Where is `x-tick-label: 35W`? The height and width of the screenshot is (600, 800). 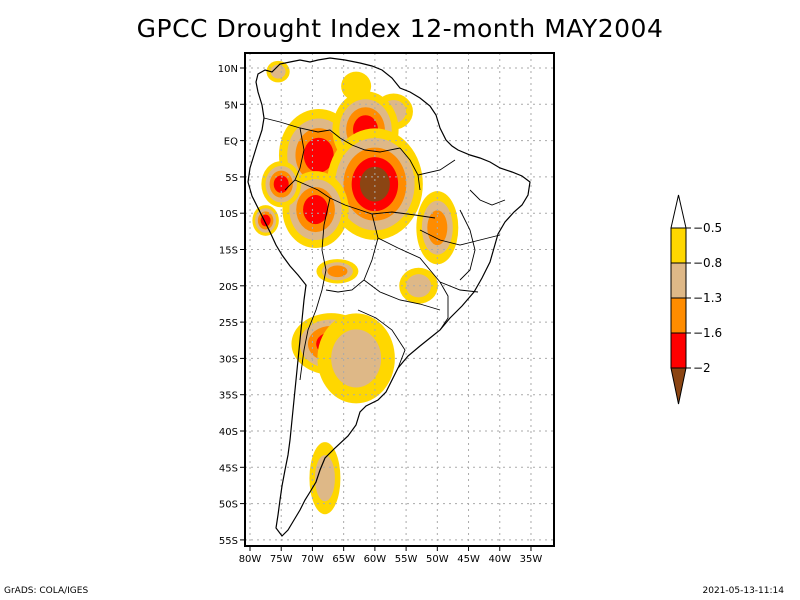
x-tick-label: 35W is located at coordinates (531, 559).